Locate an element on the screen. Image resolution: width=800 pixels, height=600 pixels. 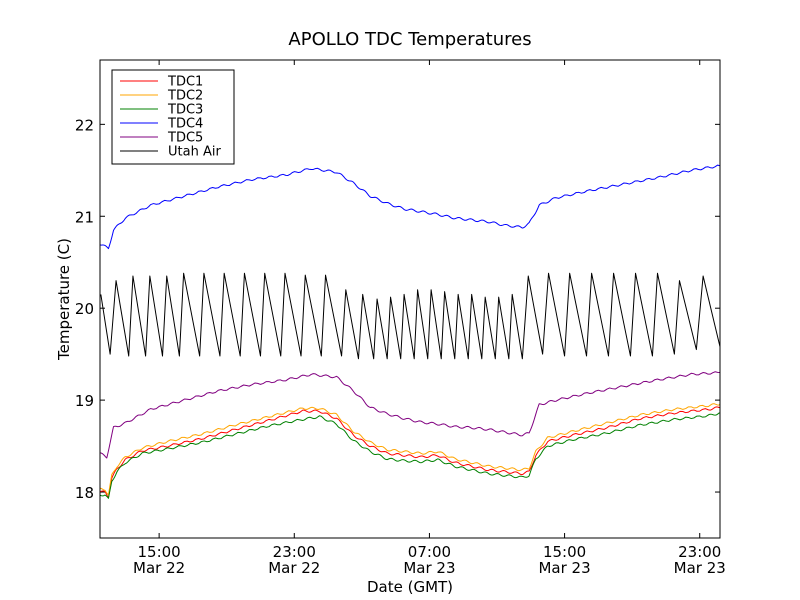
y-tick-label: 21 is located at coordinates (84, 217).